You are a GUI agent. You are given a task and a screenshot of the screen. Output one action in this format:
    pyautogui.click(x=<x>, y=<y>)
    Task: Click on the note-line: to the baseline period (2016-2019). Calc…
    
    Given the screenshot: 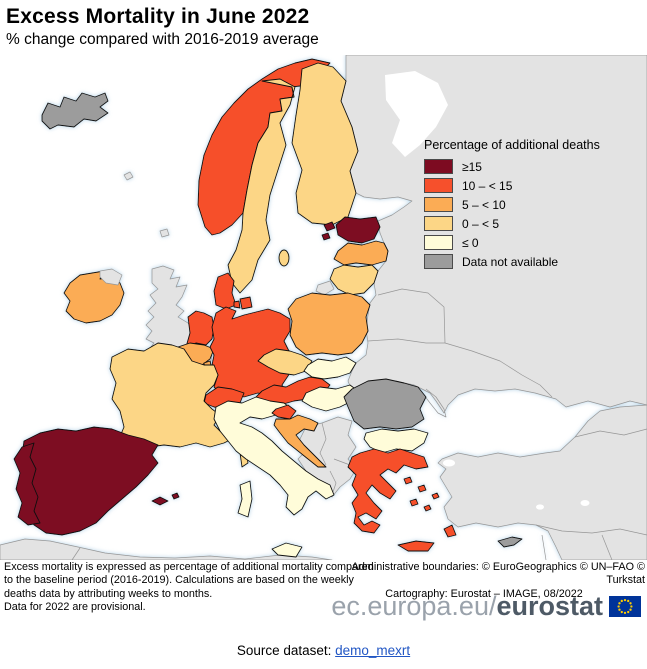 What is the action you would take?
    pyautogui.click(x=179, y=580)
    